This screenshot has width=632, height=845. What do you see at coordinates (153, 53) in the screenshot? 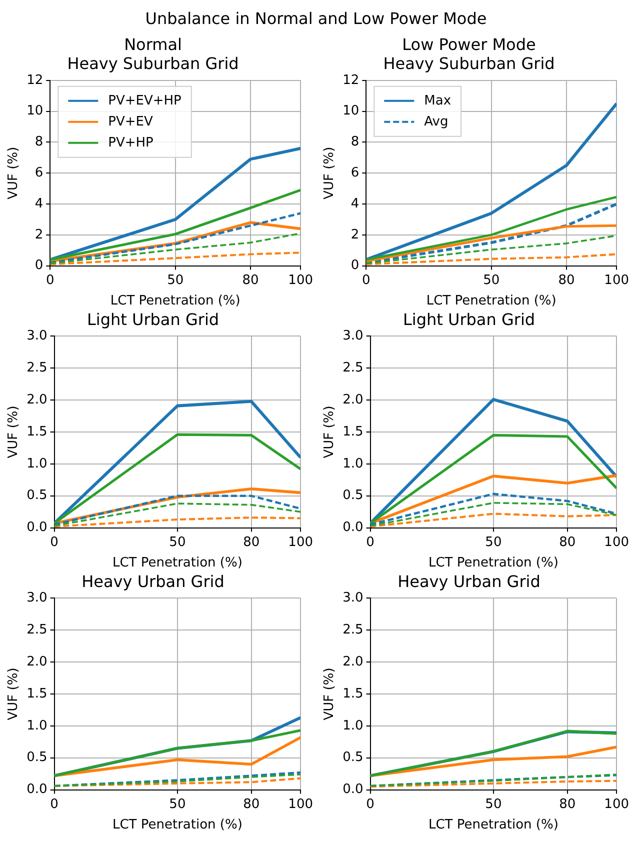
I see `chart-title: Normal Heavy Suburban Grid` at bounding box center [153, 53].